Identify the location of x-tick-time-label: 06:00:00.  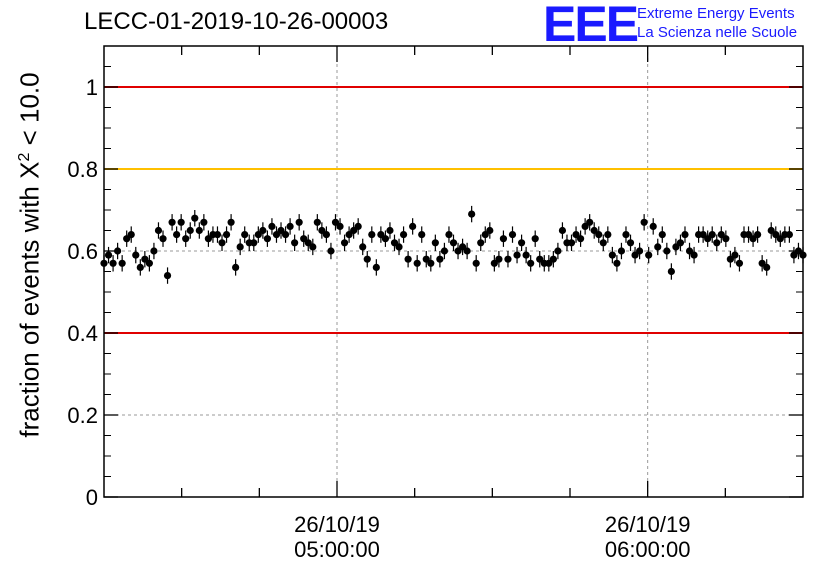
(648, 549).